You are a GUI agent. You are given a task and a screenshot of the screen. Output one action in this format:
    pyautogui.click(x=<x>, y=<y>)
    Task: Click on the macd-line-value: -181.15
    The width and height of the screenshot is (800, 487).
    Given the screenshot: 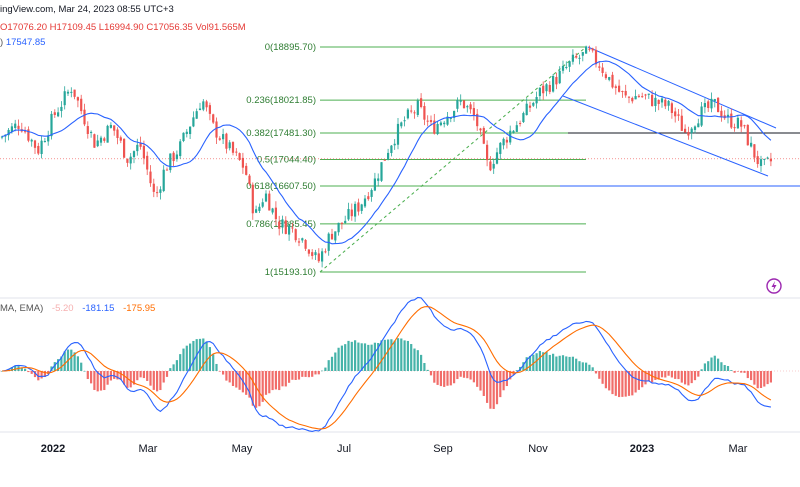 What is the action you would take?
    pyautogui.click(x=98, y=308)
    